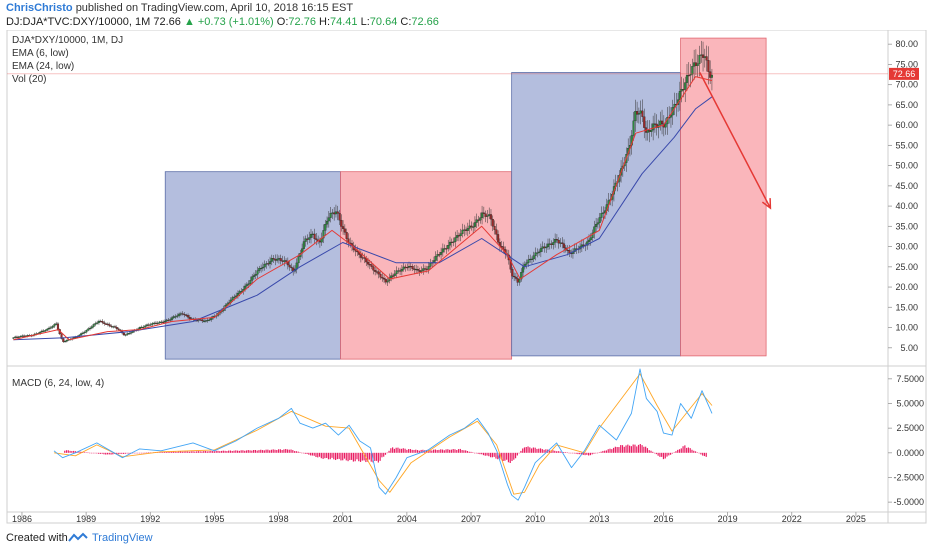 Image resolution: width=932 pixels, height=550 pixels. I want to click on author-link: ChrisChristo, so click(39, 8).